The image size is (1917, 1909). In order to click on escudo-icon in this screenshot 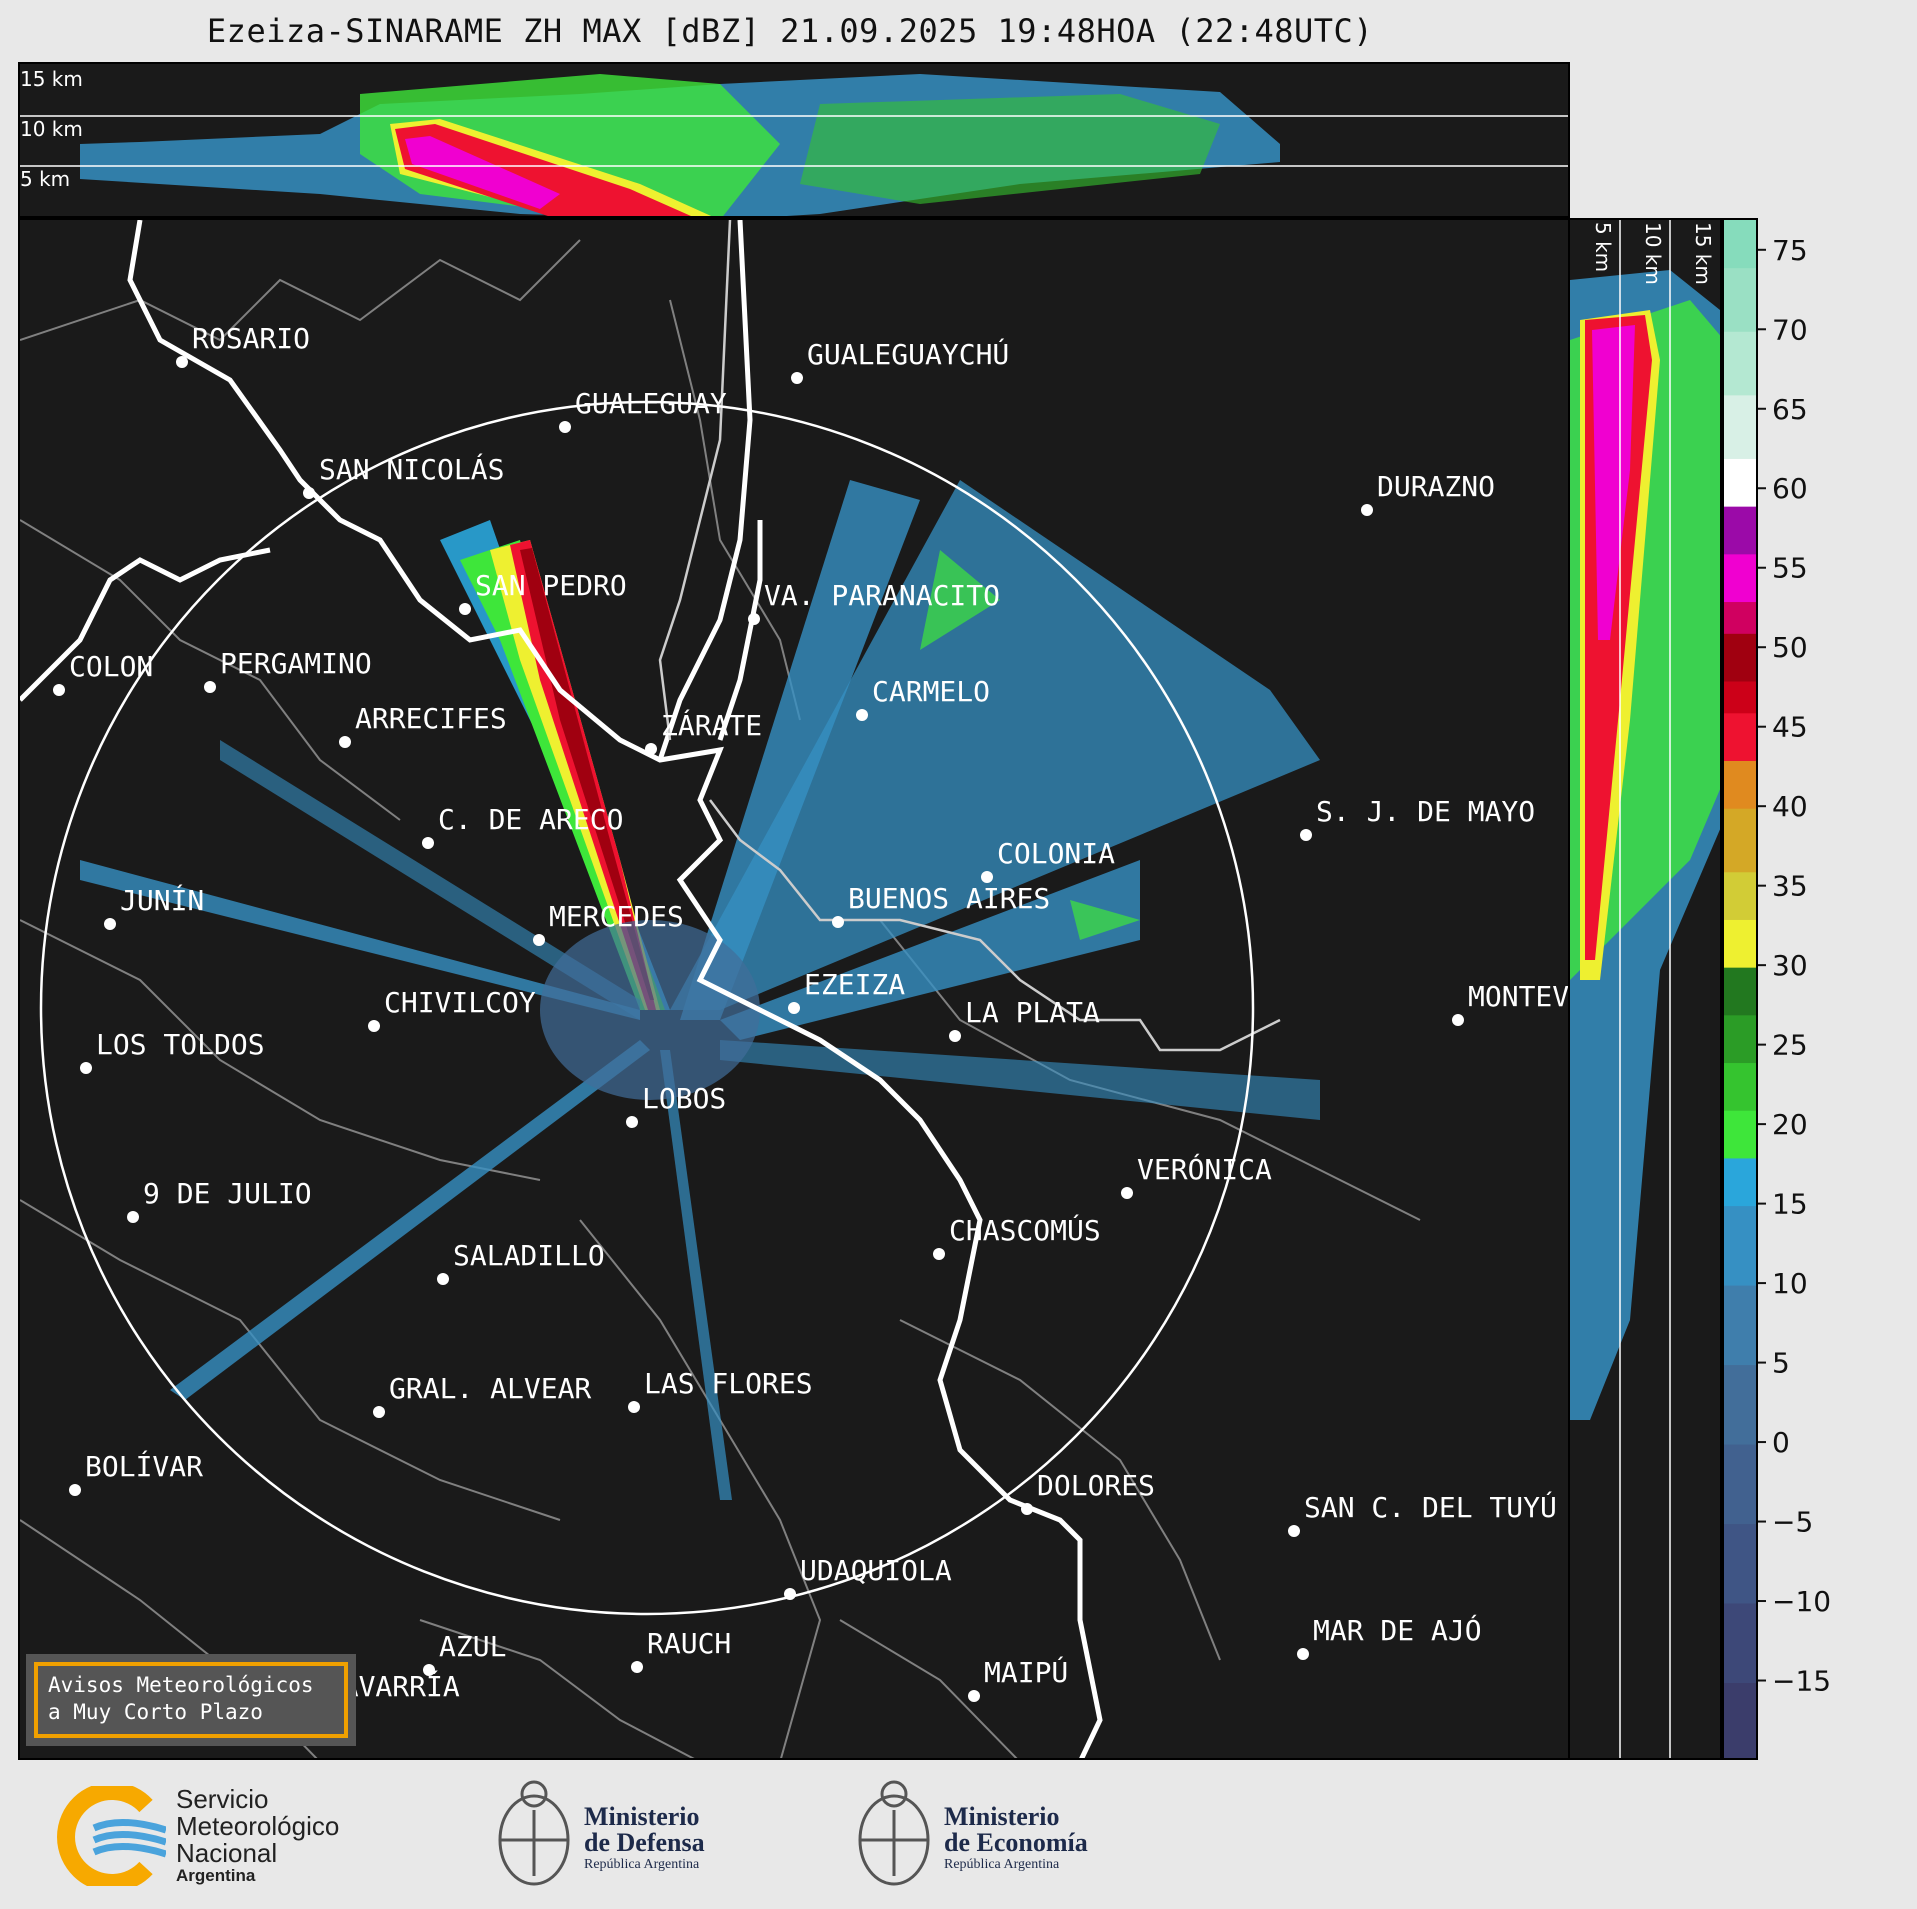, I will do `click(894, 1833)`.